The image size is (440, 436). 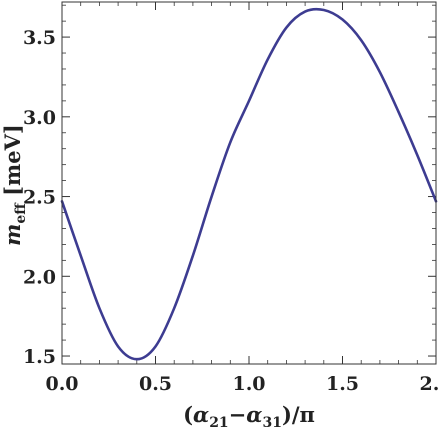 What do you see at coordinates (39, 198) in the screenshot?
I see `y-tick-label: 2.5` at bounding box center [39, 198].